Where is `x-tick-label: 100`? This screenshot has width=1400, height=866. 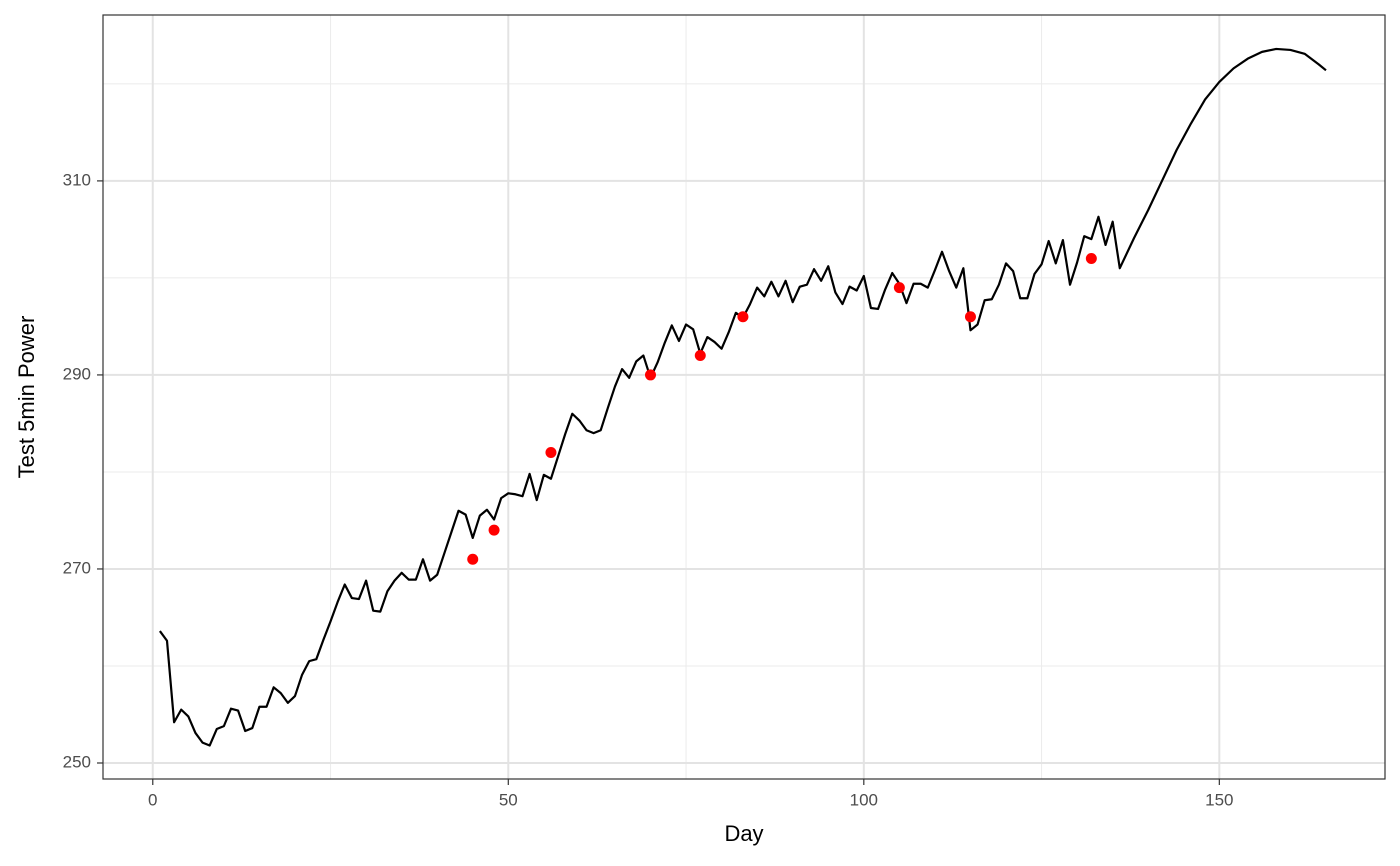 x-tick-label: 100 is located at coordinates (864, 799).